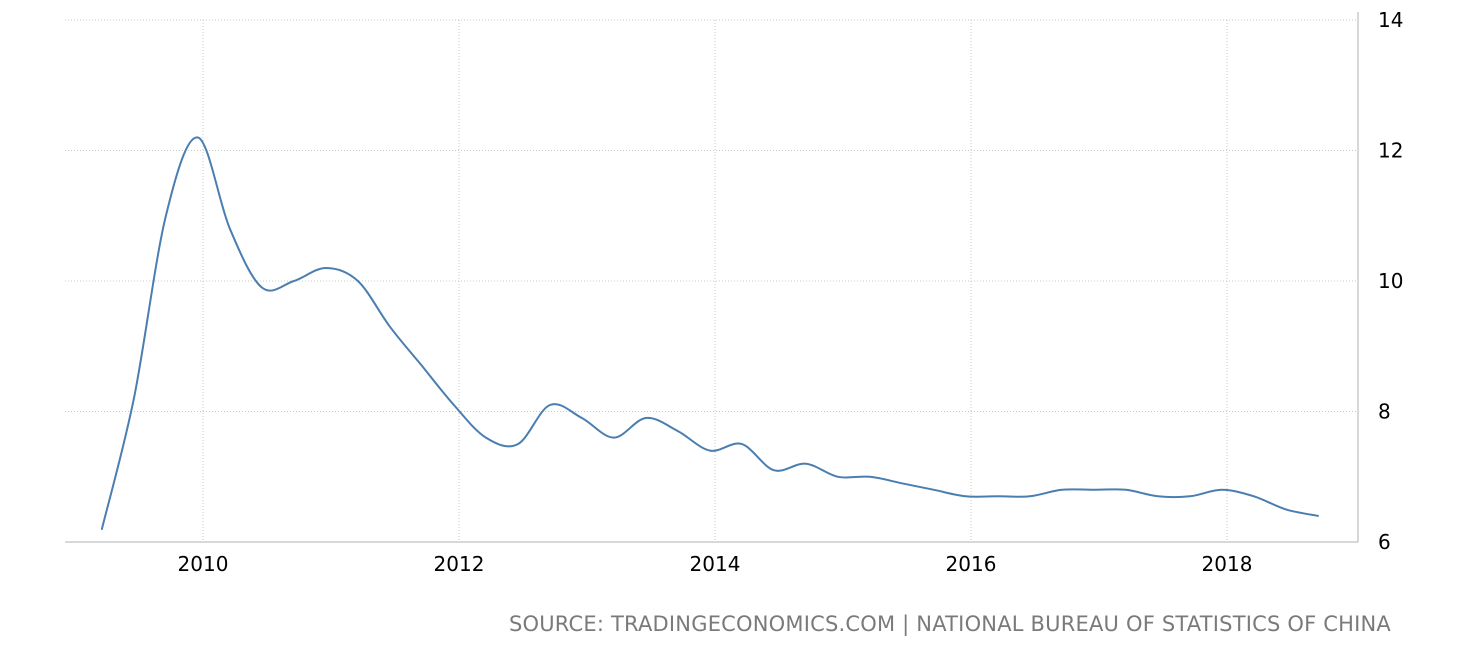 The height and width of the screenshot is (649, 1484). What do you see at coordinates (203, 564) in the screenshot?
I see `x-tick-label: 2010` at bounding box center [203, 564].